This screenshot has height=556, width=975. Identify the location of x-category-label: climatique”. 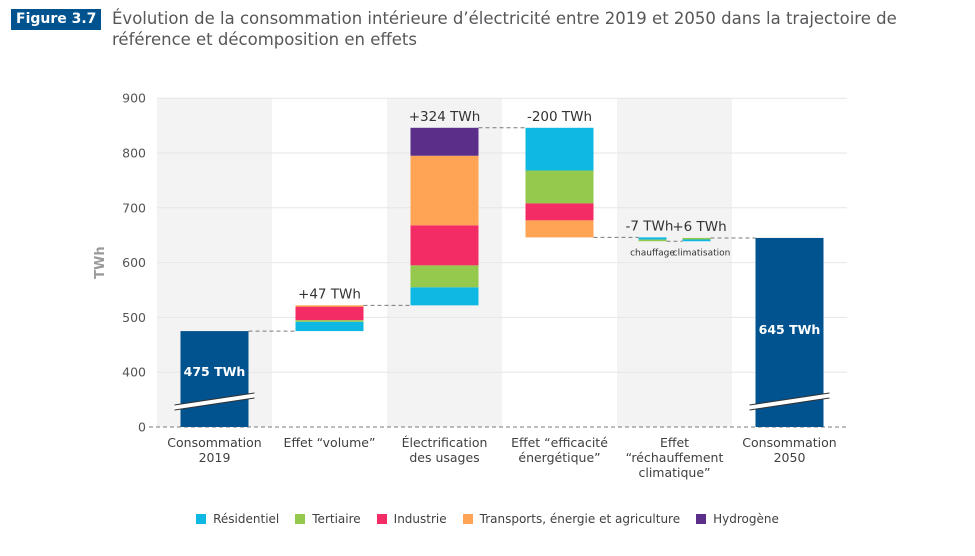
(674, 472).